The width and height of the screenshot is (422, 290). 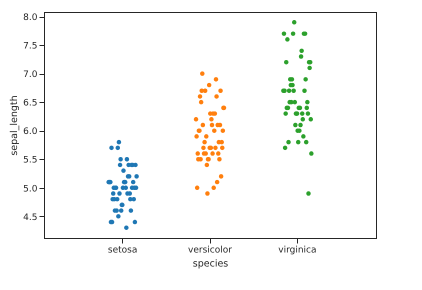 I want to click on y-tick-label: 4.5, so click(x=30, y=217).